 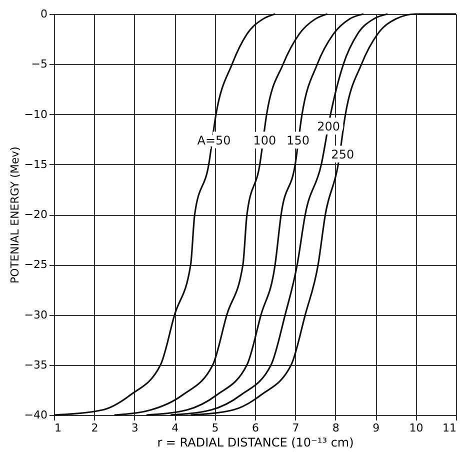 What do you see at coordinates (296, 428) in the screenshot?
I see `x-tick-label: 7` at bounding box center [296, 428].